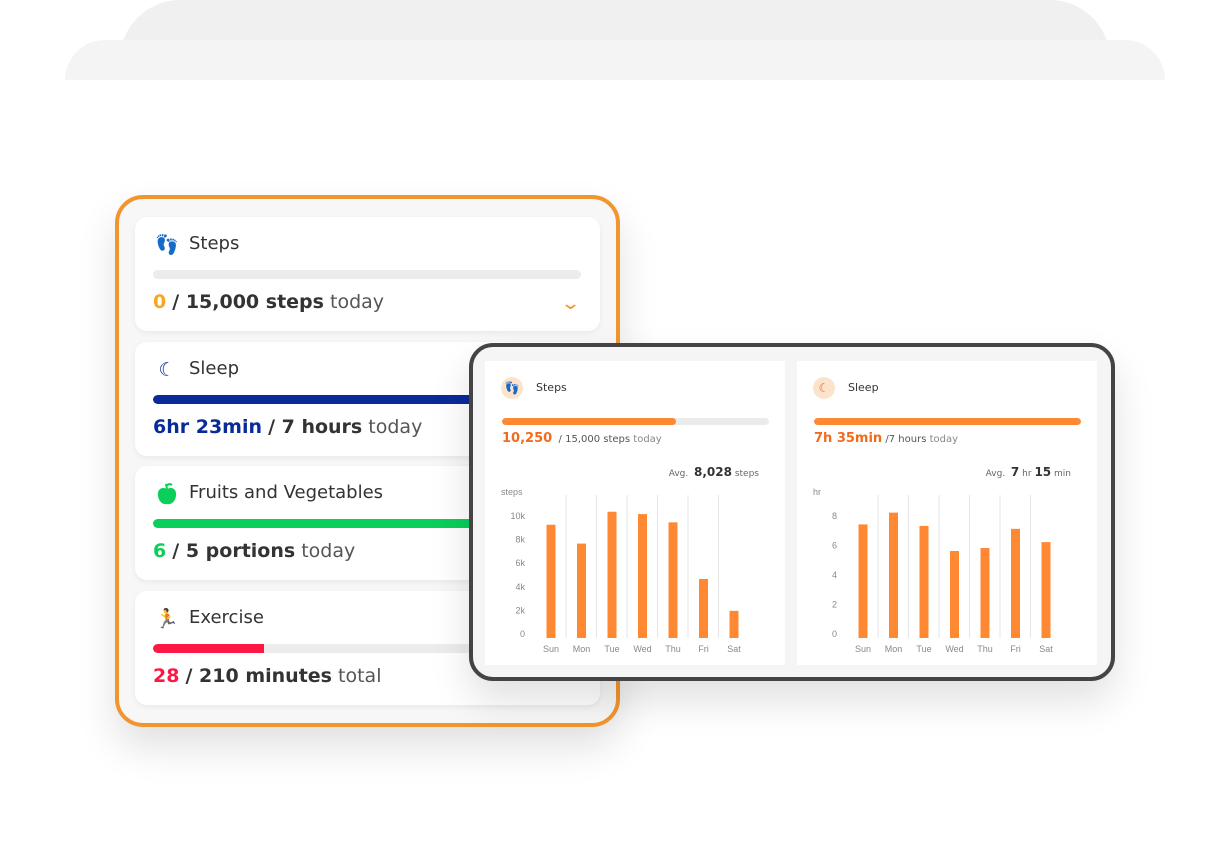 The height and width of the screenshot is (842, 1230). Describe the element at coordinates (570, 303) in the screenshot. I see `chevron-down-icon: ⌄` at that location.